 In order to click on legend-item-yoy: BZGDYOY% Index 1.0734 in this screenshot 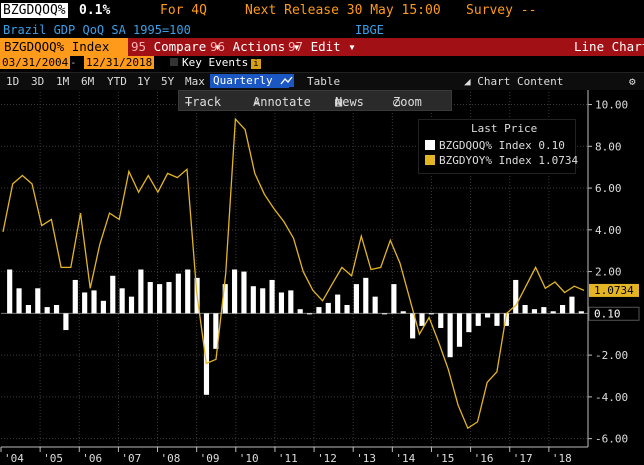, I will do `click(501, 160)`.